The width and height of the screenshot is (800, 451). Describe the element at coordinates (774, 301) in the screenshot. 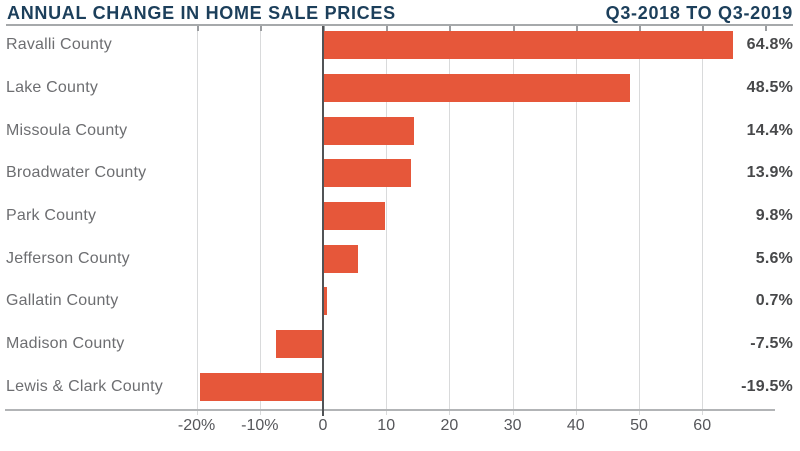

I see `value-label: 0.7%` at that location.